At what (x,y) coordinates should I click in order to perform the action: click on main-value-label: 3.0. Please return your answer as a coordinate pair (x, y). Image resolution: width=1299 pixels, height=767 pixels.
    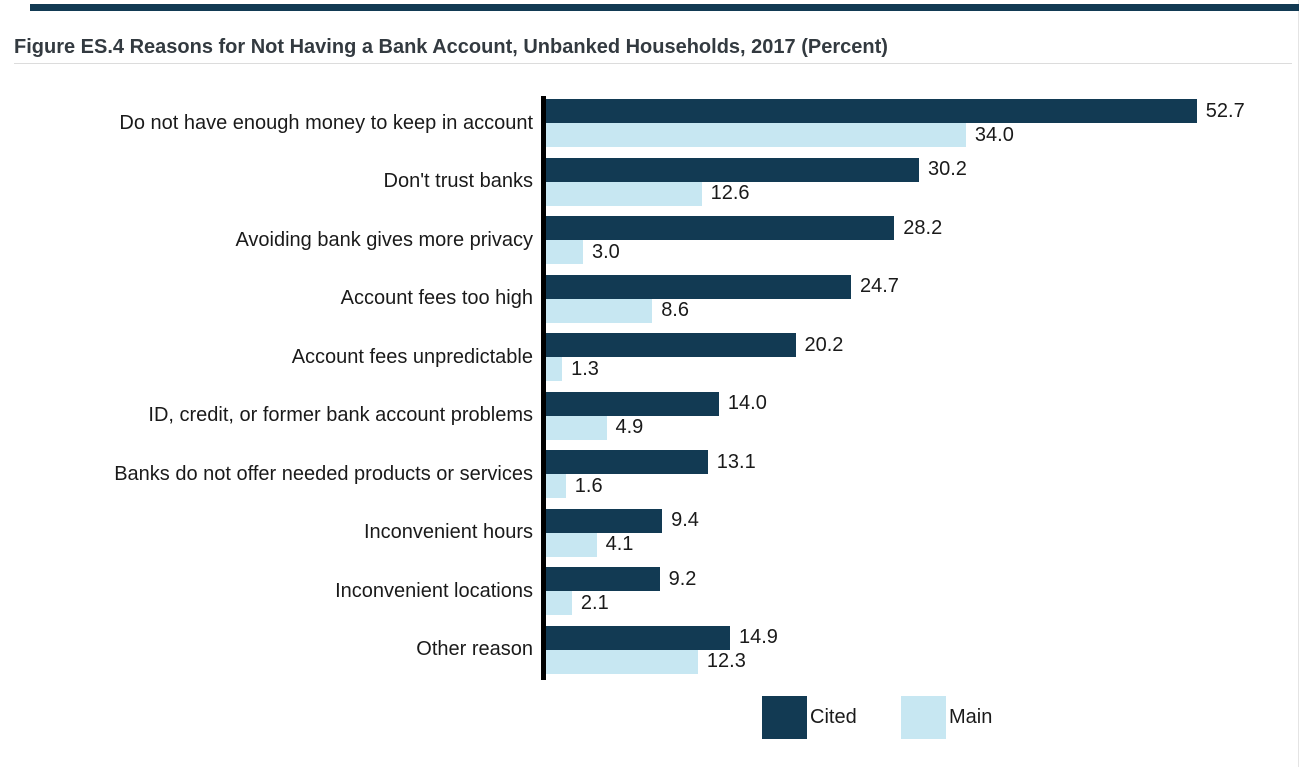
    Looking at the image, I should click on (606, 251).